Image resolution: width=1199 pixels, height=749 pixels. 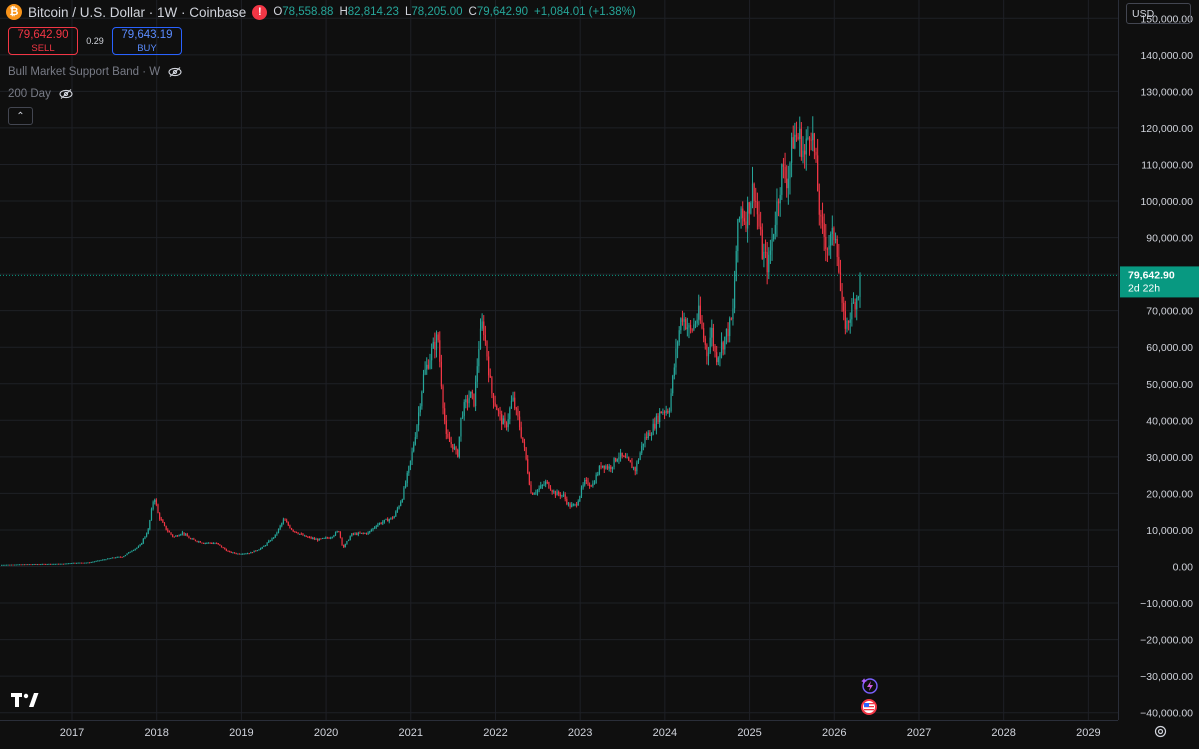 I want to click on bitcoin-icon: ₿, so click(x=14, y=12).